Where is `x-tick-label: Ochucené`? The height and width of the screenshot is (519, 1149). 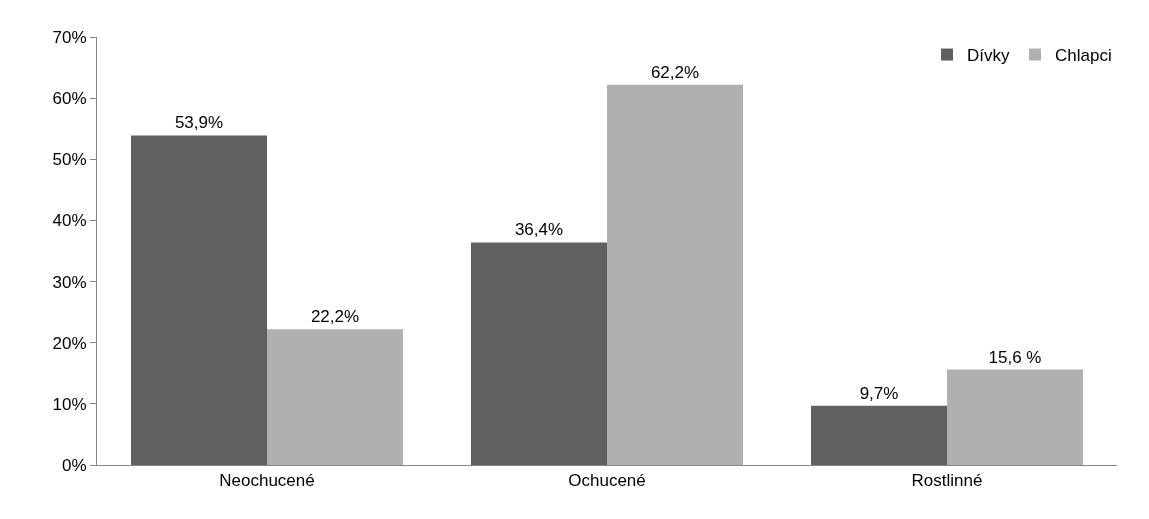 x-tick-label: Ochucené is located at coordinates (607, 481).